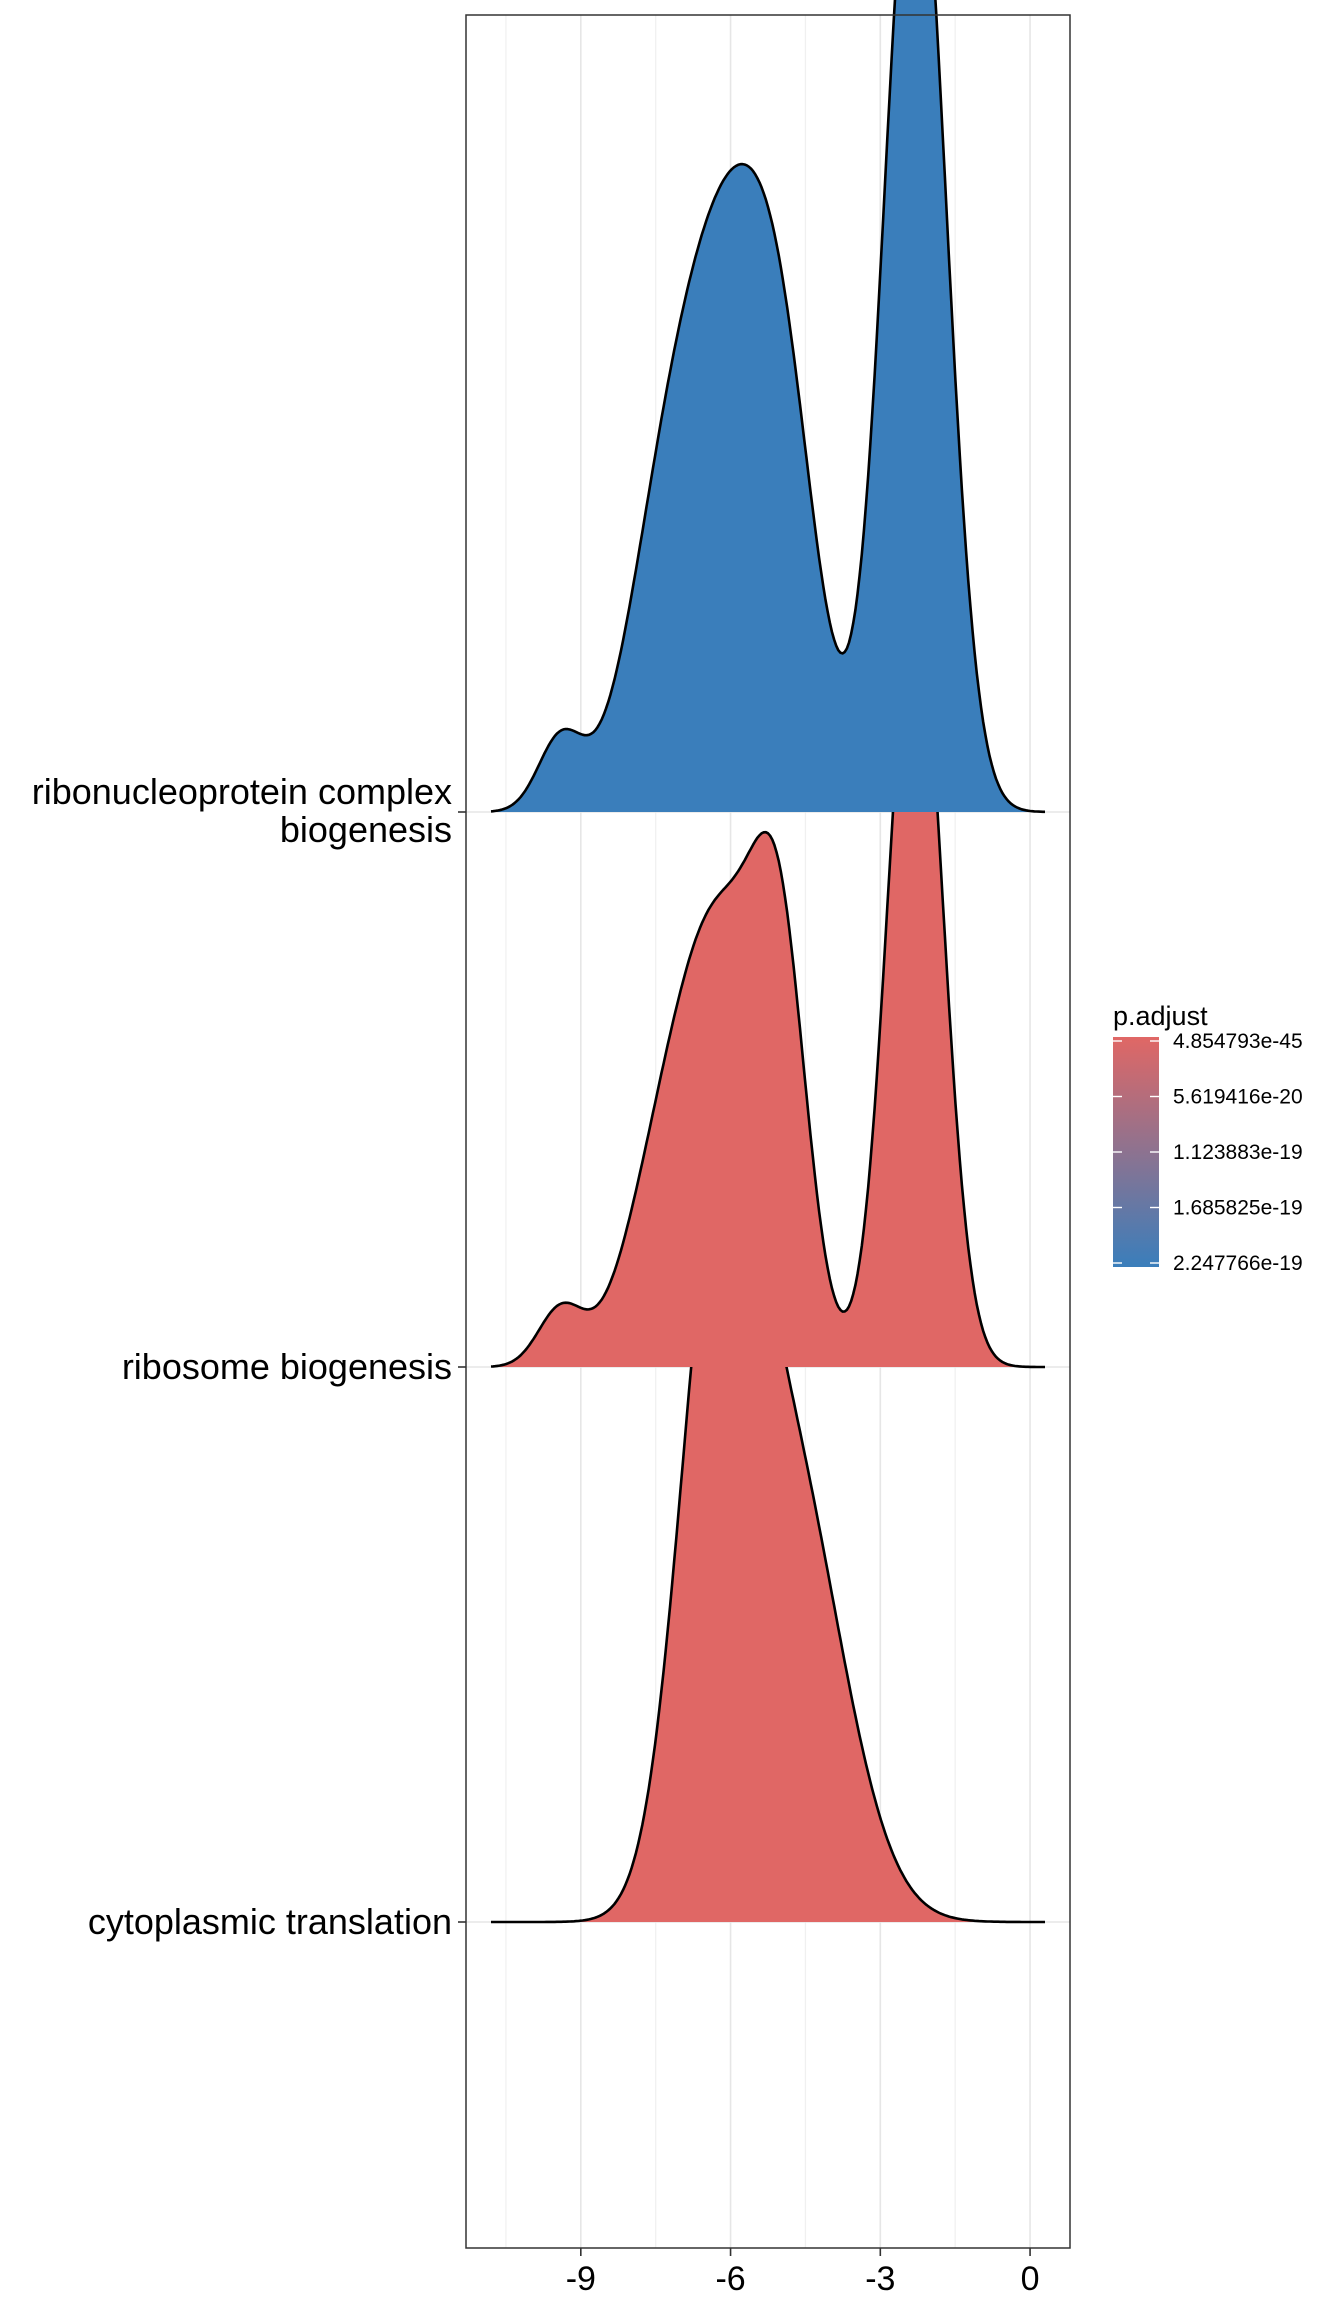 The image size is (1344, 2304). I want to click on x-tick-label: -3, so click(880, 2279).